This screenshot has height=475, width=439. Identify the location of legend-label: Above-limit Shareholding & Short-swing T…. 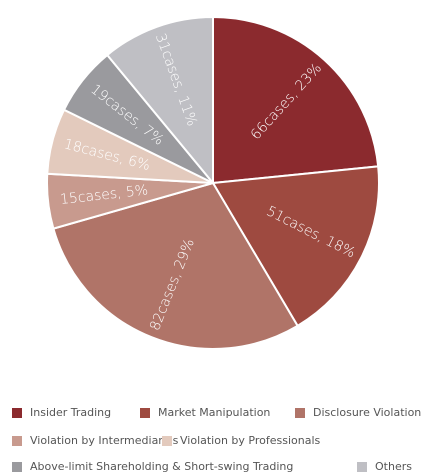
(161, 466).